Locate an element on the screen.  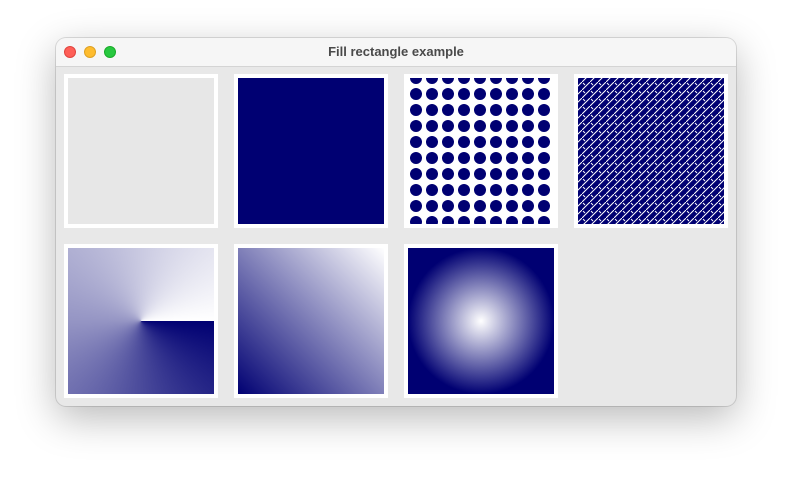
linear-fill is located at coordinates (311, 321).